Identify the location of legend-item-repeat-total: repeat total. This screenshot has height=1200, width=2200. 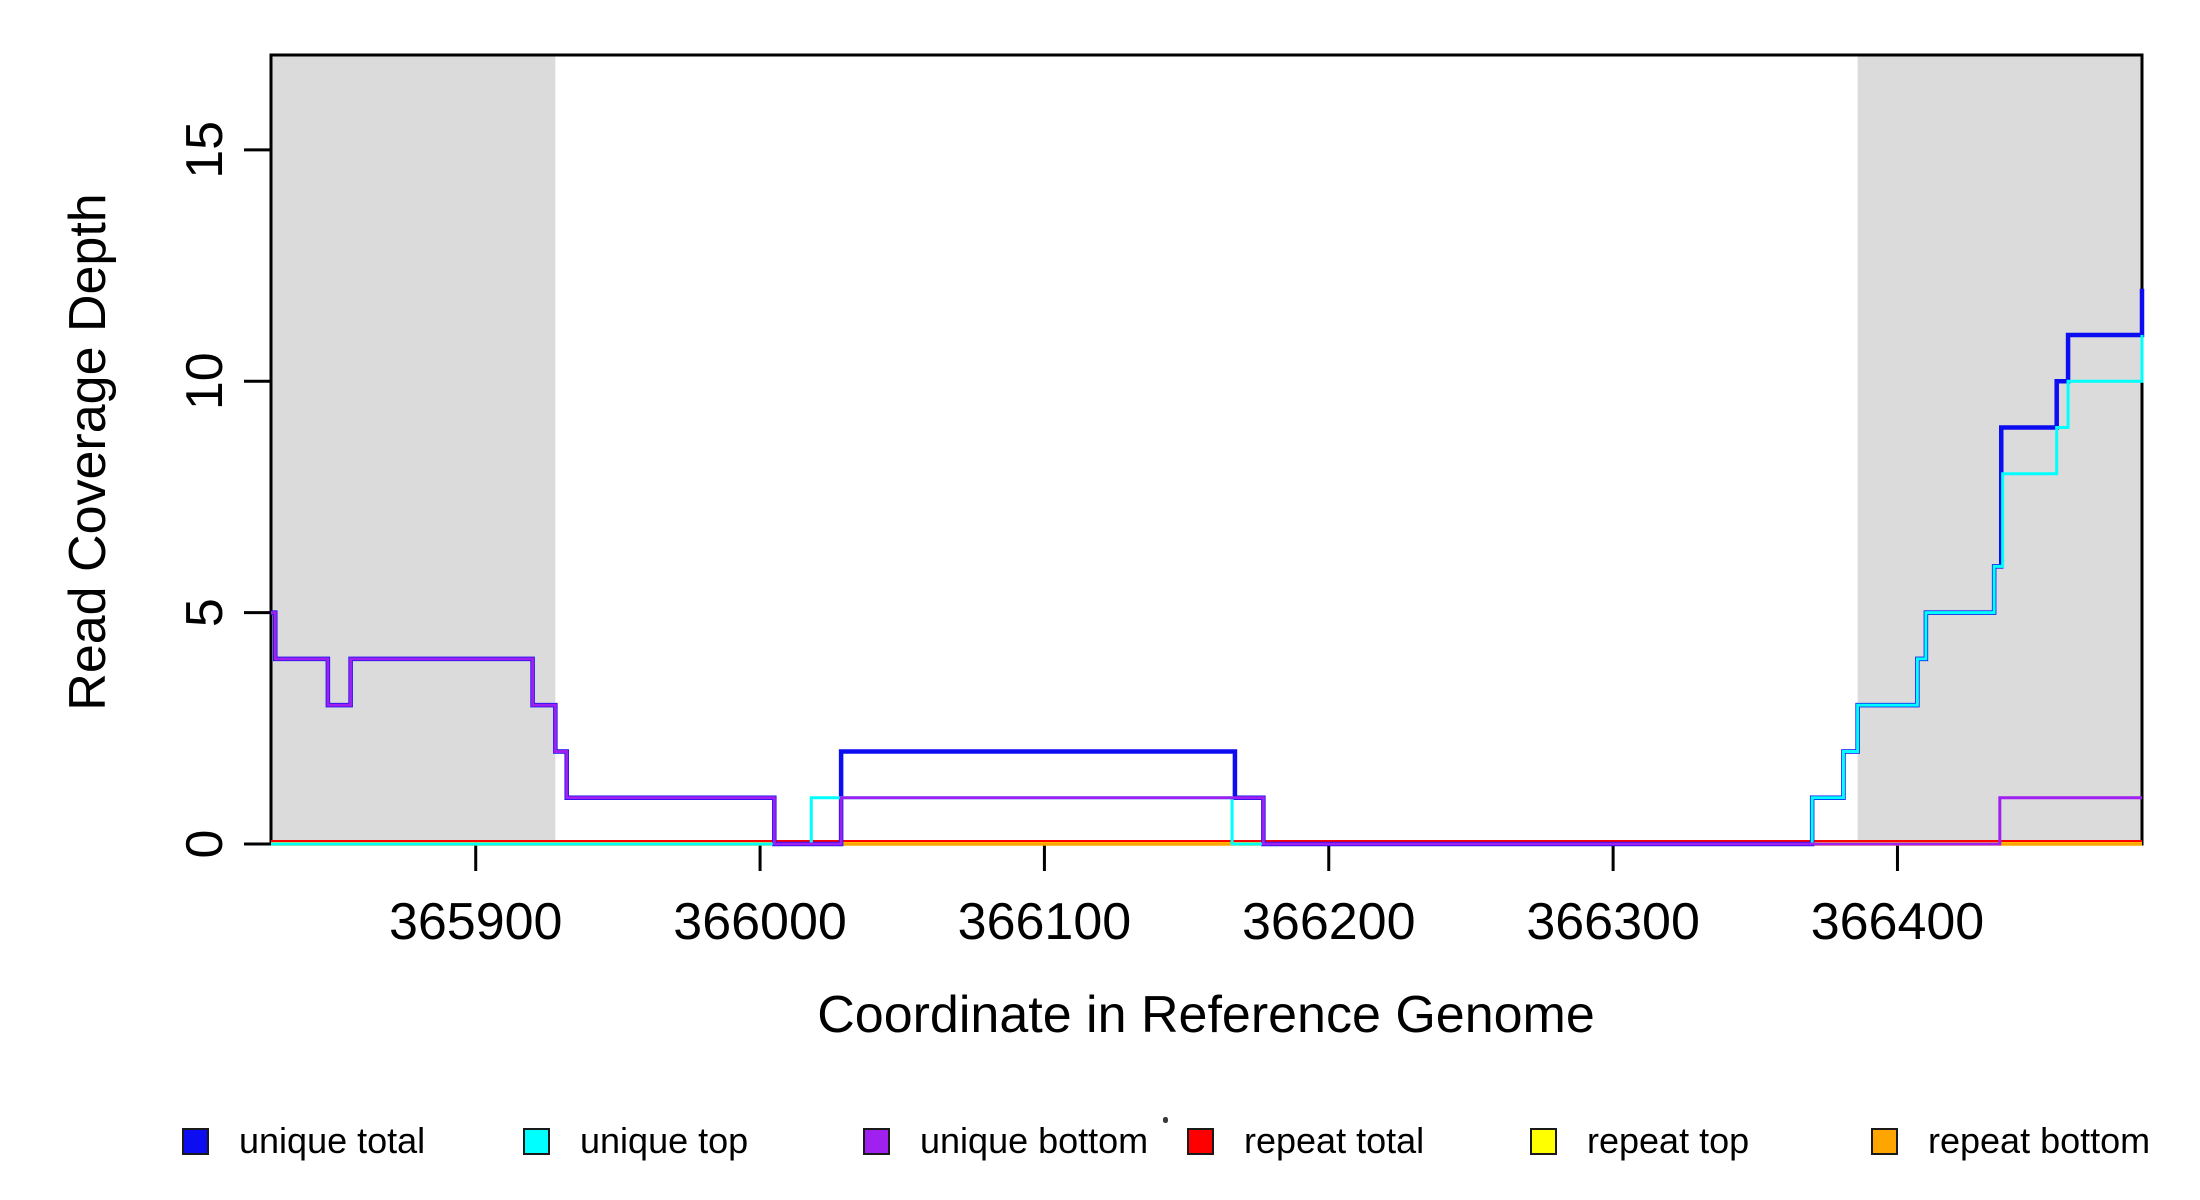
(1305, 1141).